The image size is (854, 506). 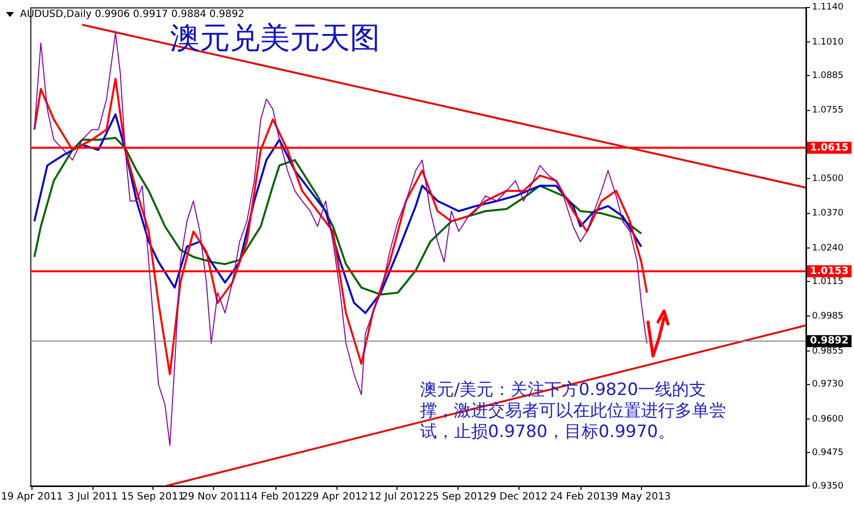 What do you see at coordinates (214, 497) in the screenshot?
I see `x-tick-label: 29 Nov 2011` at bounding box center [214, 497].